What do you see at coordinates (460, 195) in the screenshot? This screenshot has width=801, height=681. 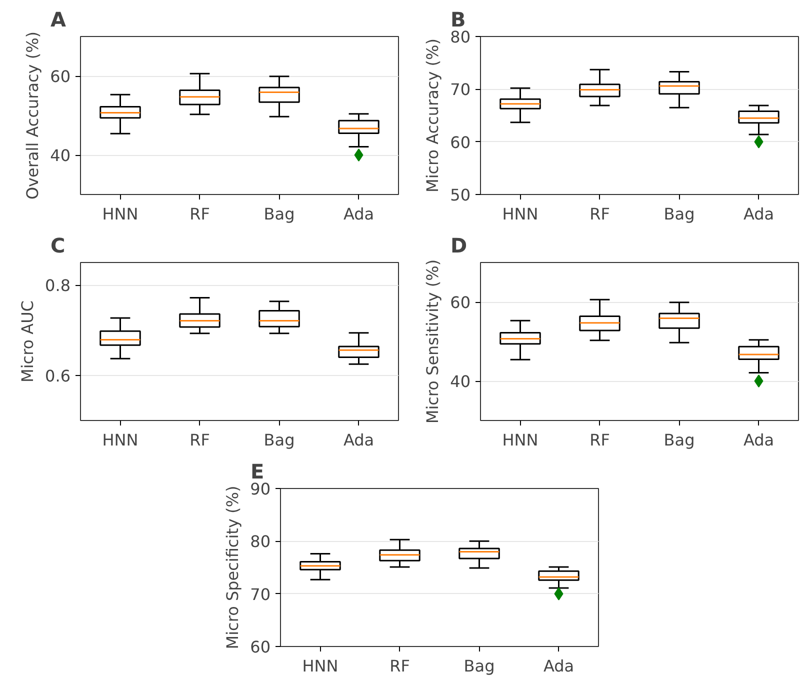 I see `y-tick-label: 50` at bounding box center [460, 195].